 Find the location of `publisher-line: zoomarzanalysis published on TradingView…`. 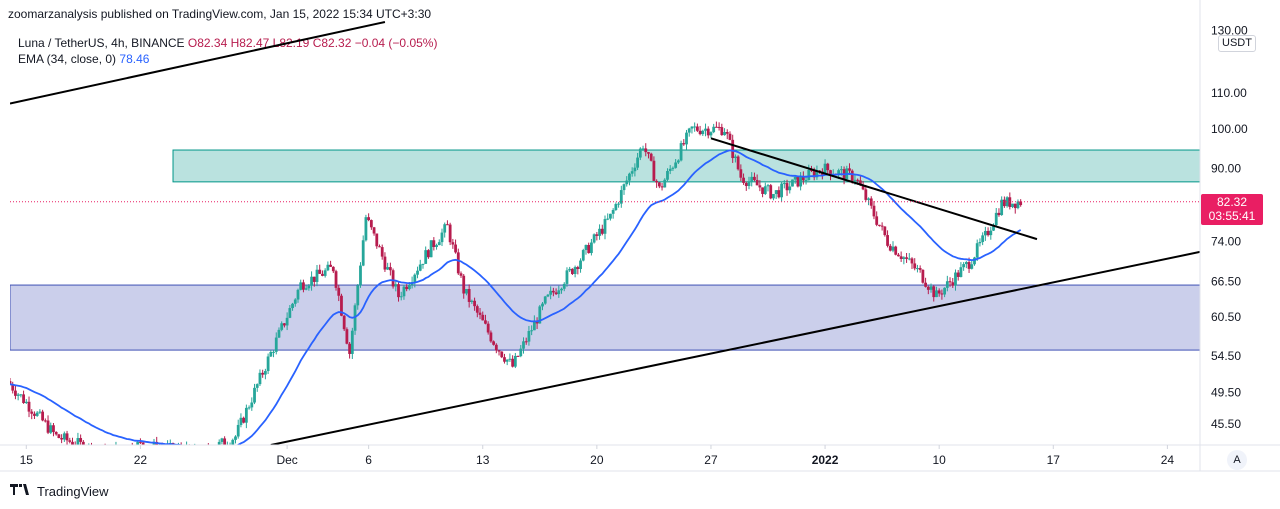

publisher-line: zoomarzanalysis published on TradingView… is located at coordinates (220, 14).